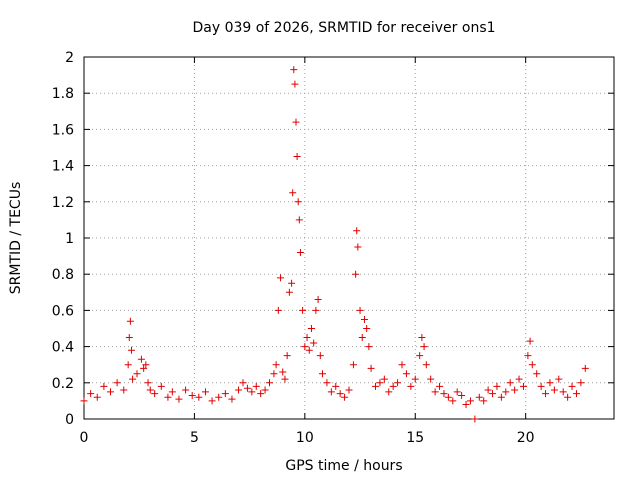 The height and width of the screenshot is (480, 640). I want to click on y-tick-label: 0.8, so click(63, 275).